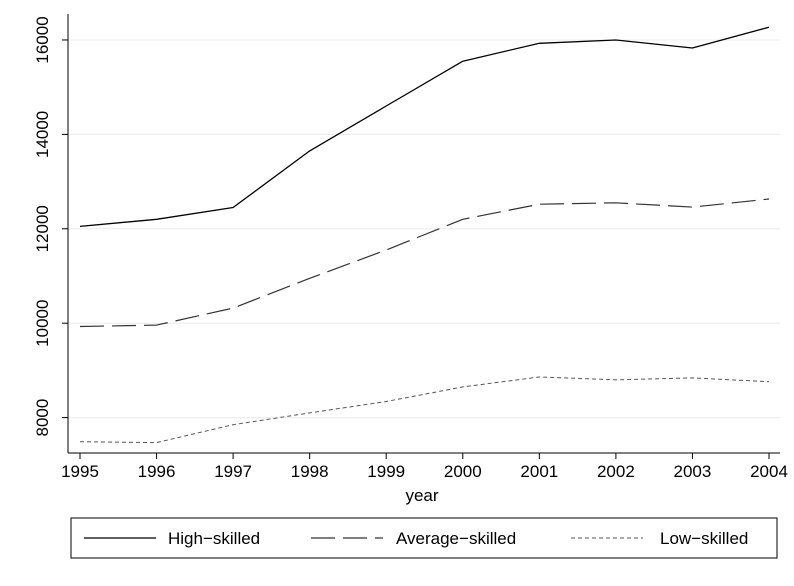 Image resolution: width=794 pixels, height=586 pixels. Describe the element at coordinates (42, 39) in the screenshot. I see `y-tick-label-16000: 16000` at that location.